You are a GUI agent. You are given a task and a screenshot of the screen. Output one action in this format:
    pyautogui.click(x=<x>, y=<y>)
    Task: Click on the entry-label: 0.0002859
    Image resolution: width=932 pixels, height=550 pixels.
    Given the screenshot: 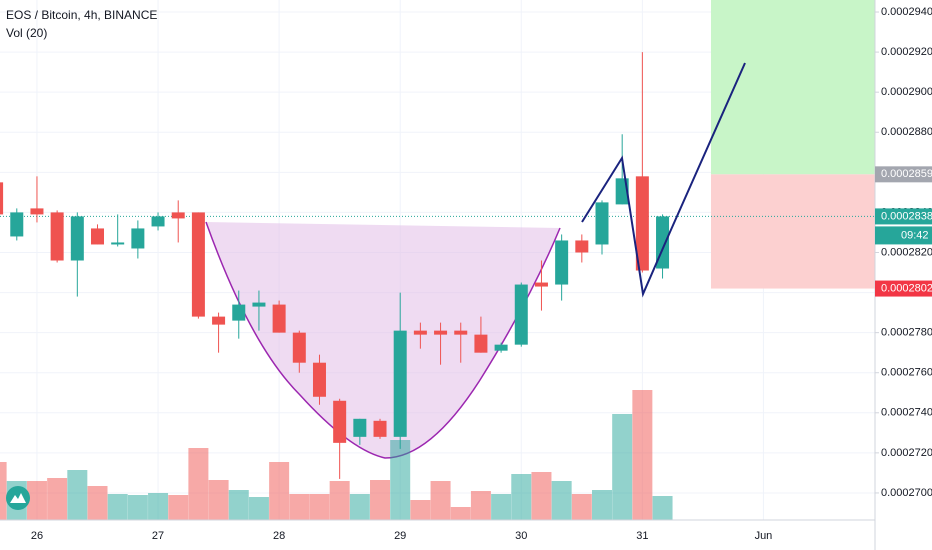 What is the action you would take?
    pyautogui.click(x=906, y=174)
    